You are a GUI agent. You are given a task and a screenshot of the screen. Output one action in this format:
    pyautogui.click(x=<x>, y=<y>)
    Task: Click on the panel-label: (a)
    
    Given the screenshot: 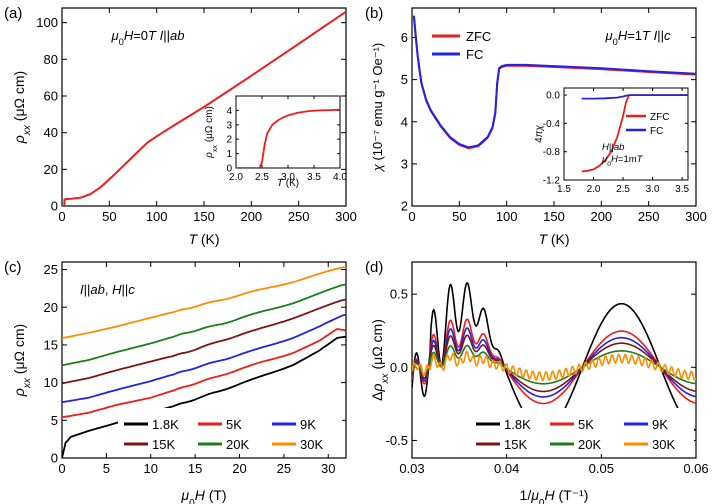 What is the action you would take?
    pyautogui.click(x=13, y=13)
    